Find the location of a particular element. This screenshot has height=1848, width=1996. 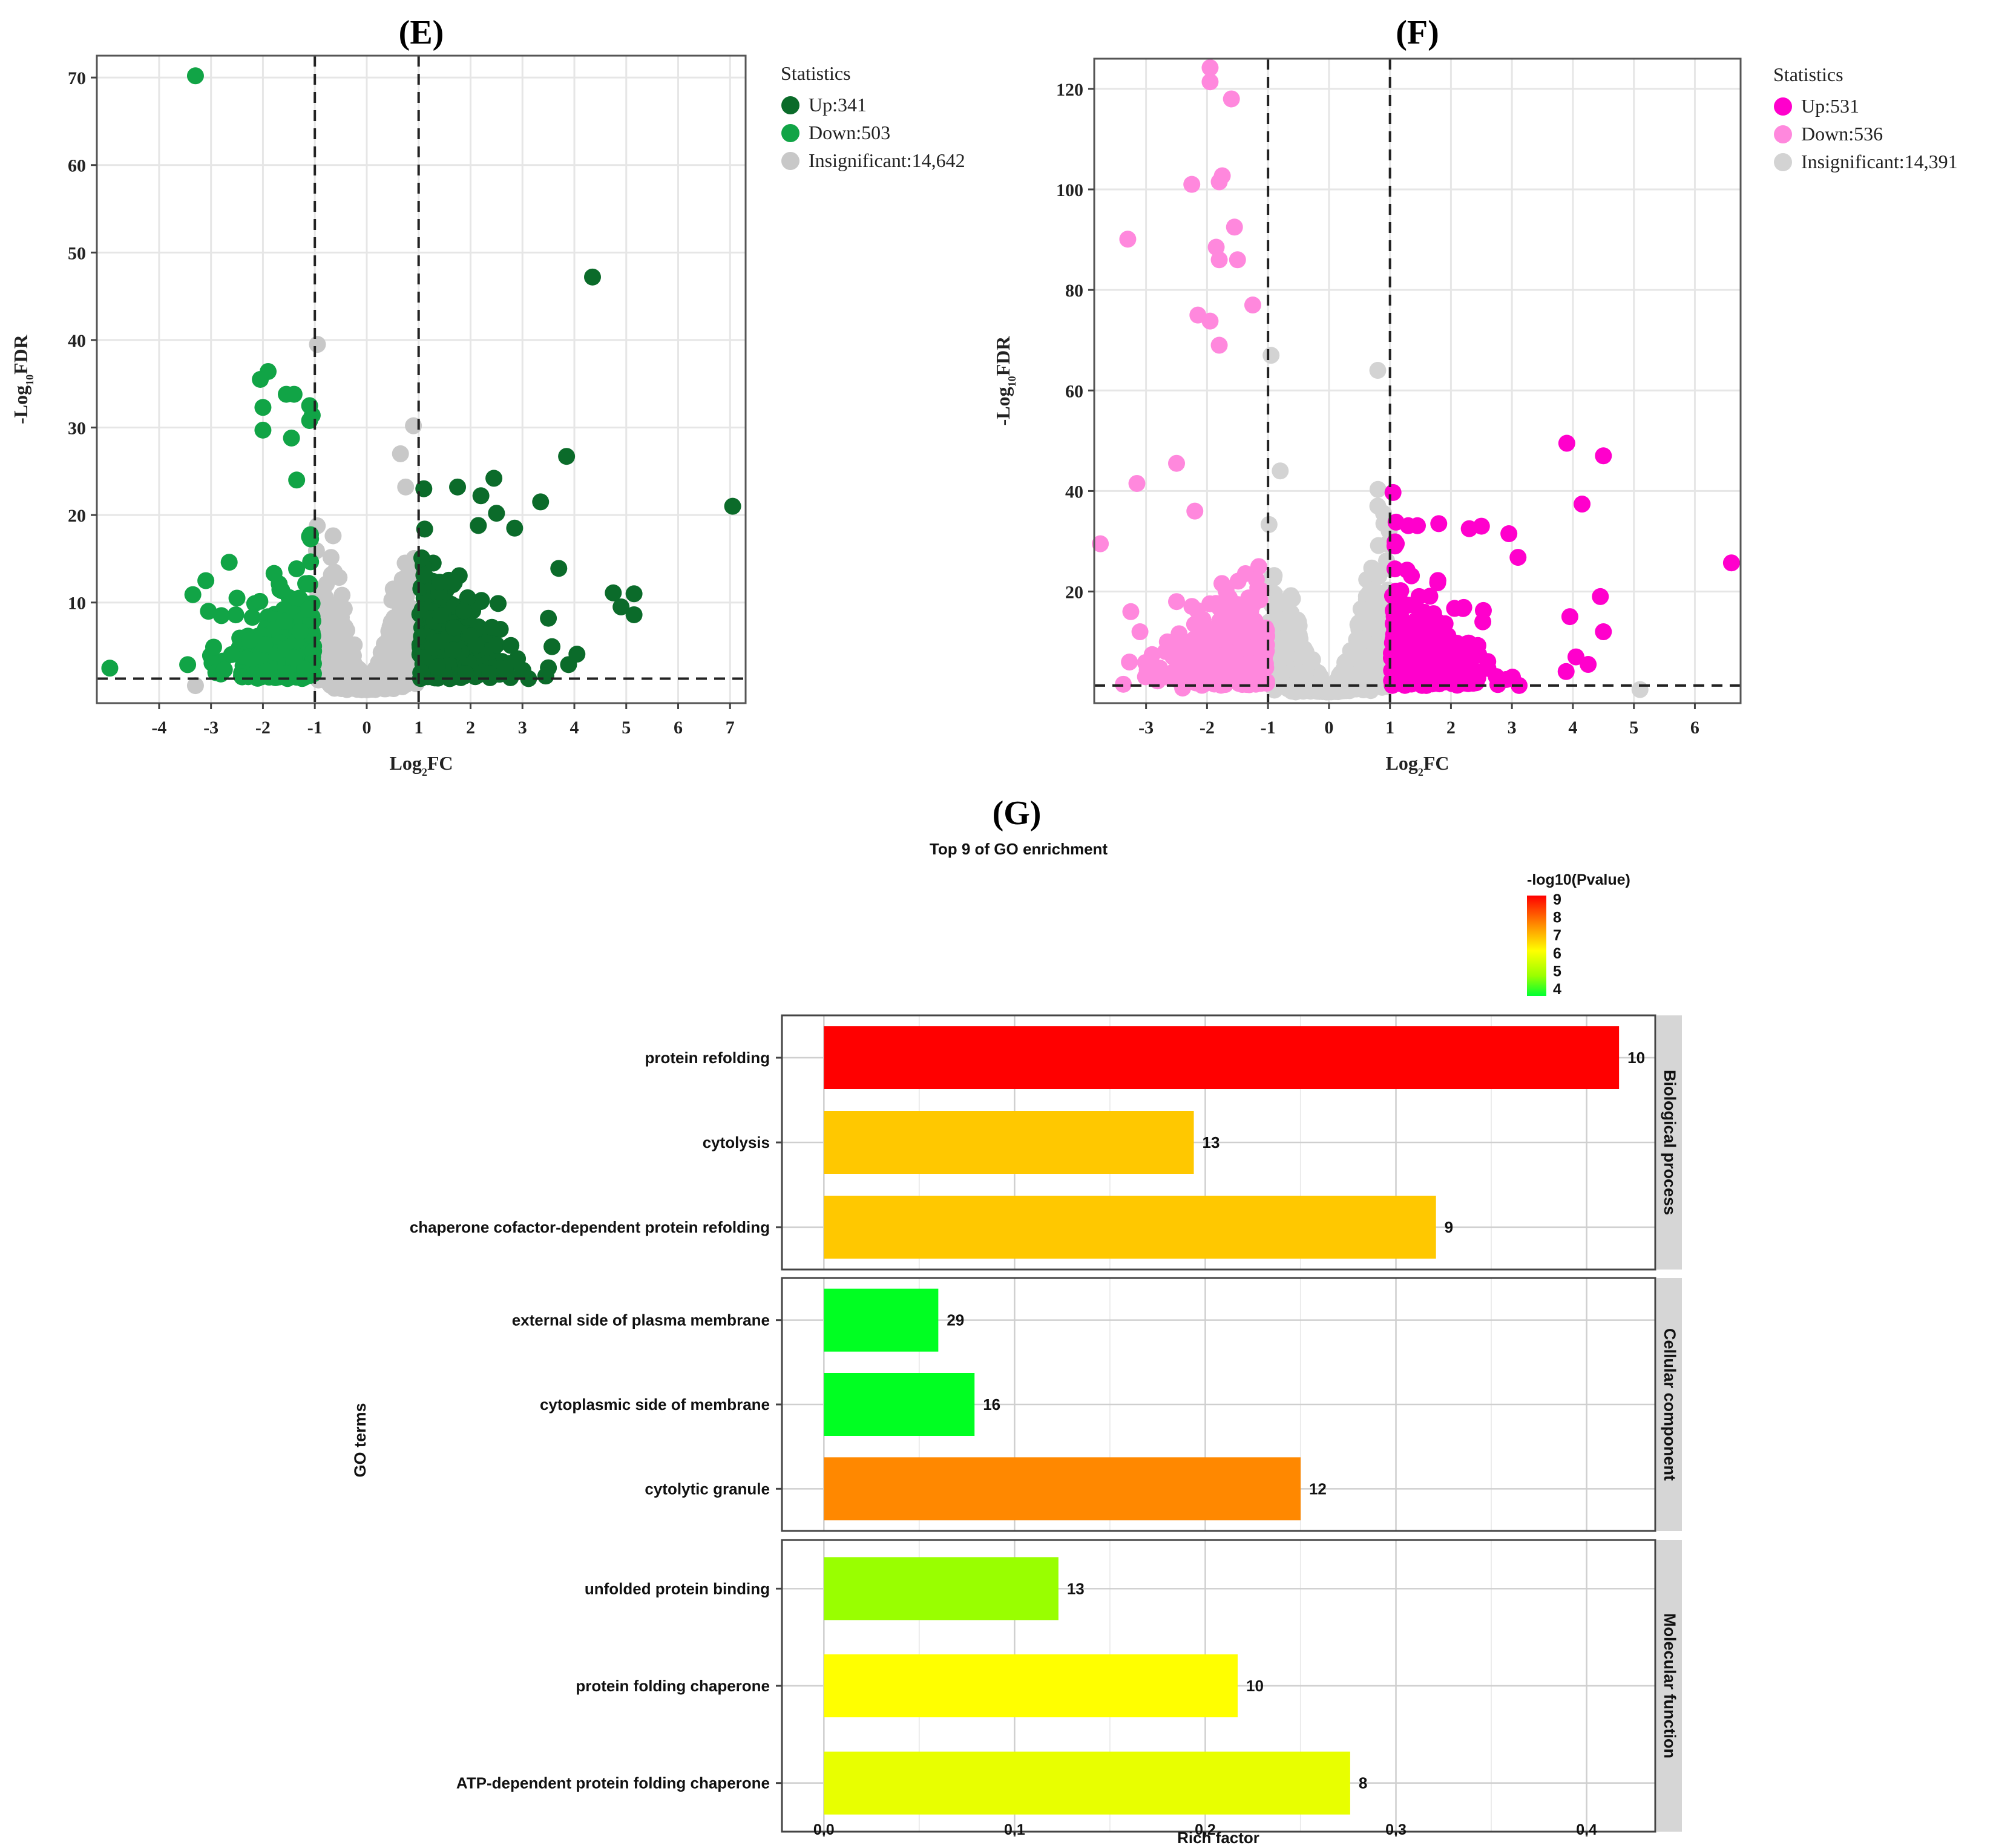

x-tick-label: 1 is located at coordinates (418, 728).